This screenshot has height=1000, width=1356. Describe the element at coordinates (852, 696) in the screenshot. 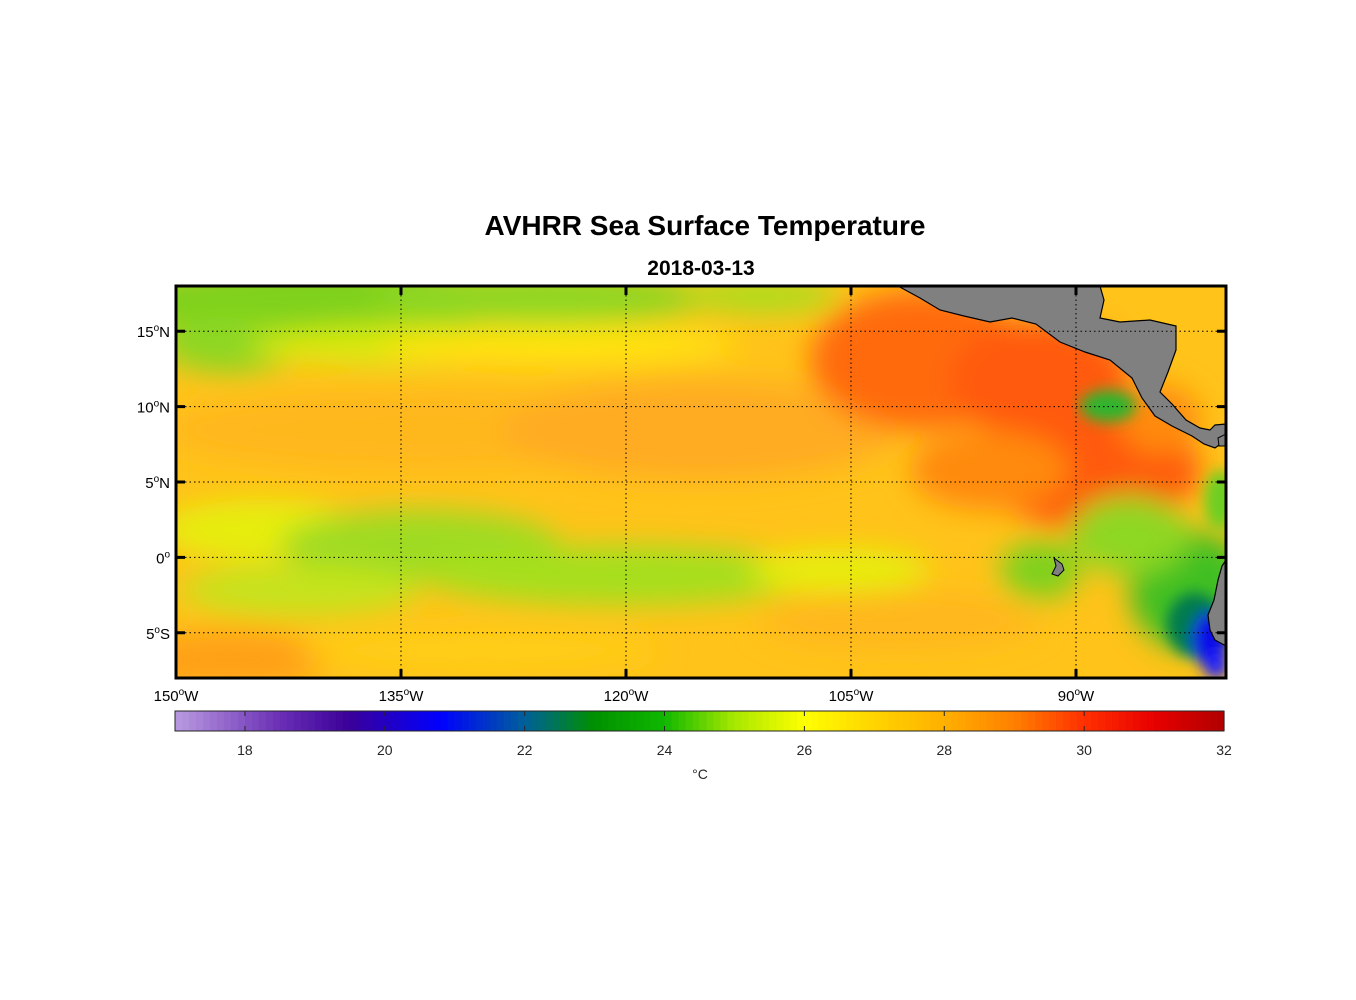

I see `lon-tick-label: 105oW` at that location.